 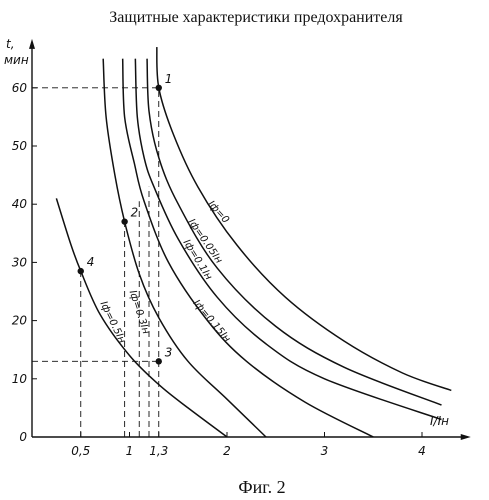 What do you see at coordinates (16, 60) in the screenshot?
I see `y-axis-unit: мин` at bounding box center [16, 60].